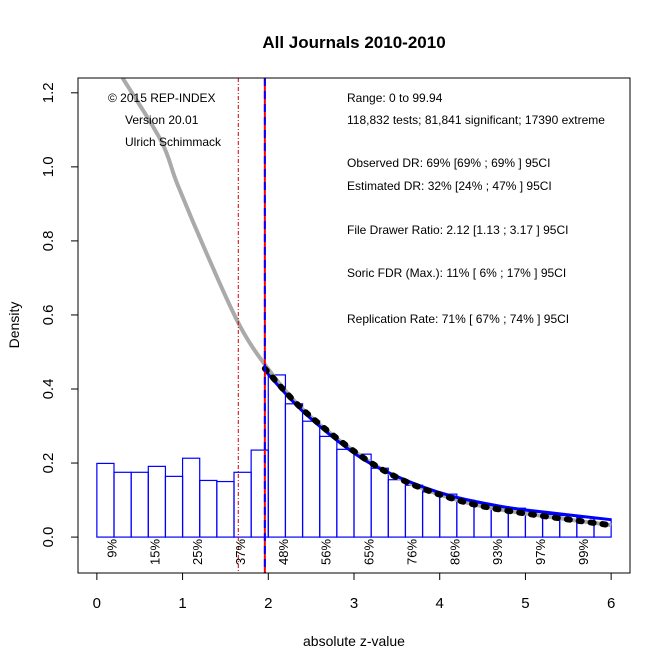 The width and height of the screenshot is (672, 671). I want to click on percent-label: 9%, so click(111, 548).